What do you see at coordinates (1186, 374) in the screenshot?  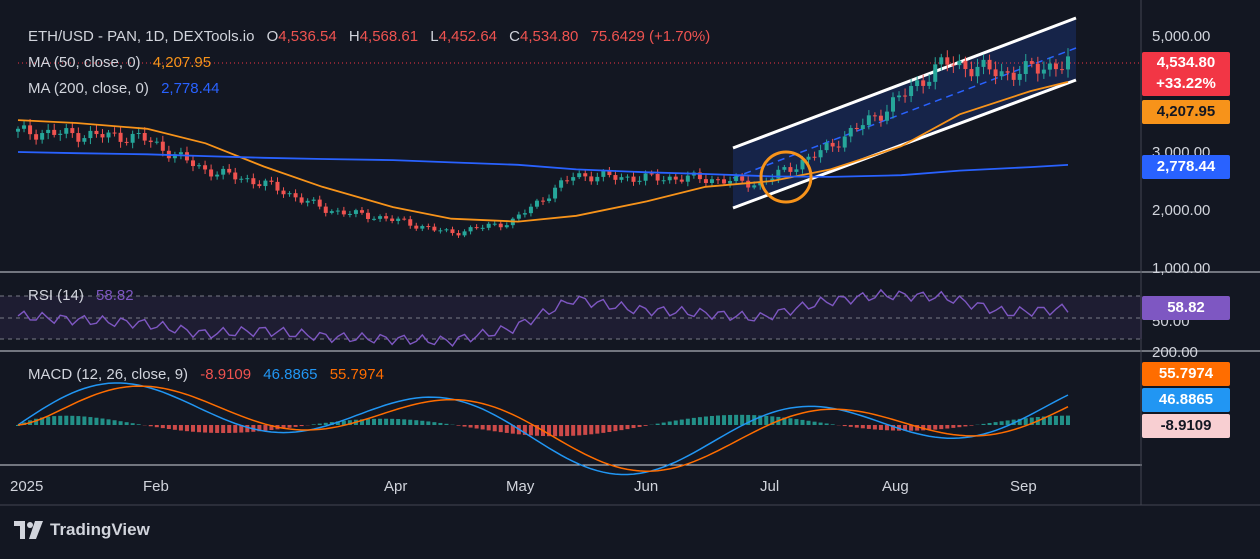 I see `macd-signal-tag: 55.7974` at bounding box center [1186, 374].